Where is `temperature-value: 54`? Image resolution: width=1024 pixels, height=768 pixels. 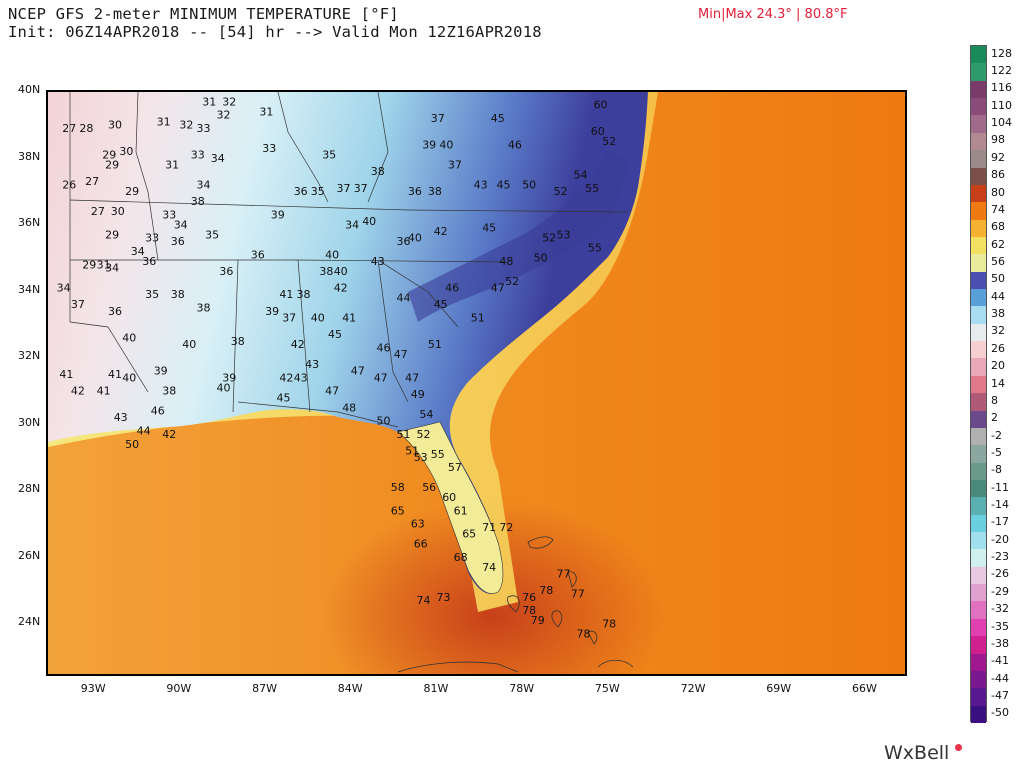
temperature-value: 54 is located at coordinates (426, 414).